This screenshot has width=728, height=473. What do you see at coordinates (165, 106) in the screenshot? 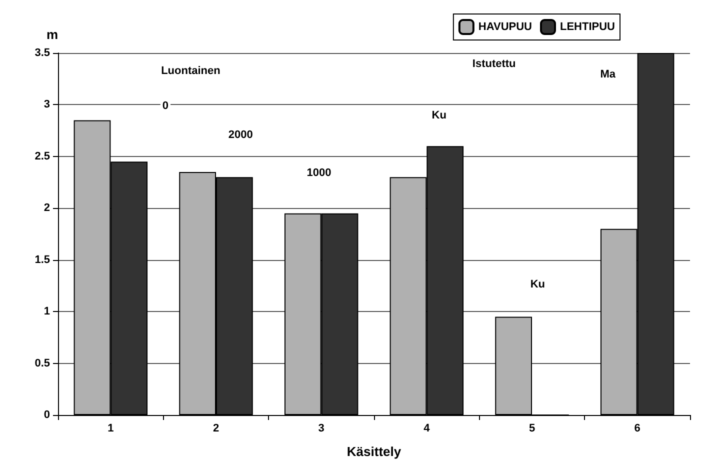
I see `annotation: 0` at bounding box center [165, 106].